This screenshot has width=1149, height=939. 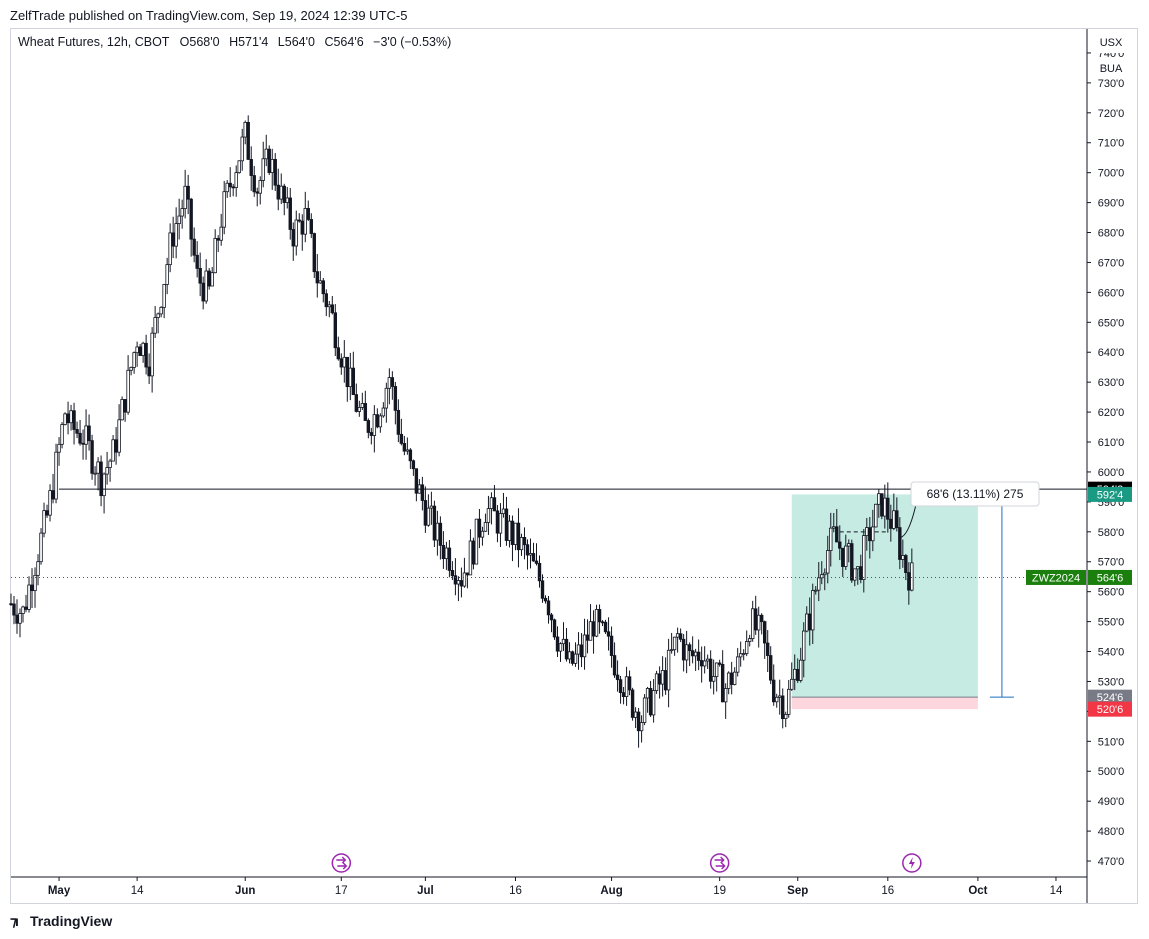 I want to click on lightning-icon, so click(x=912, y=863).